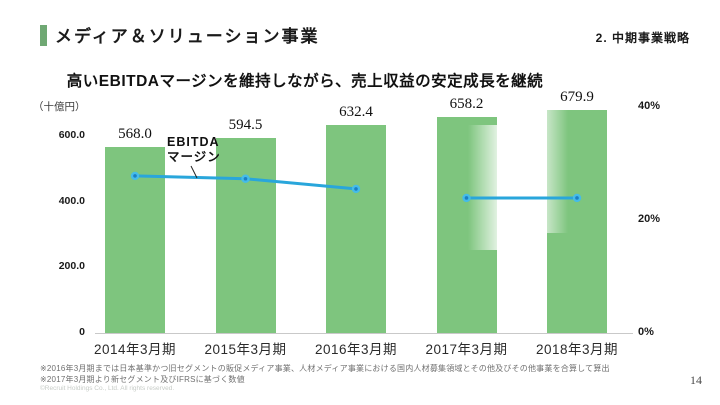 The height and width of the screenshot is (405, 720). I want to click on left-axis-tick: 400.0, so click(71, 200).